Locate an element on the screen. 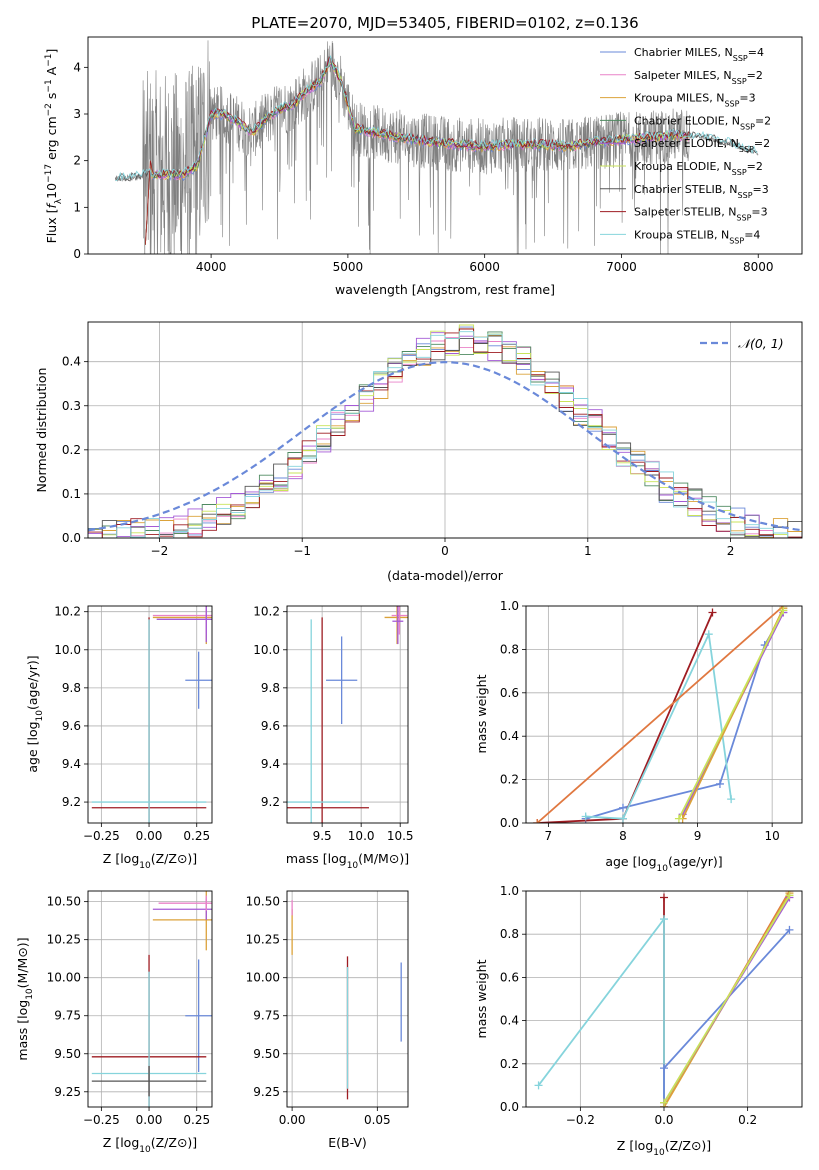 This screenshot has height=1170, width=819. y-tick-label: 10.2 is located at coordinates (67, 612).